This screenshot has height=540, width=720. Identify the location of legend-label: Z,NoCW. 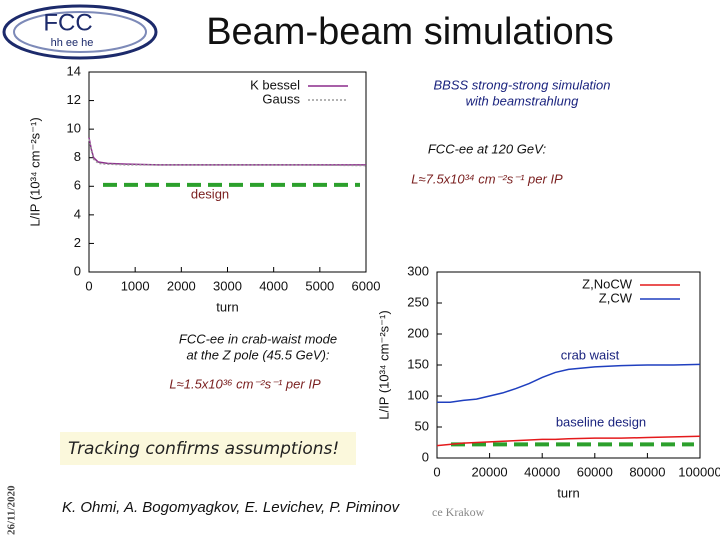
(607, 283).